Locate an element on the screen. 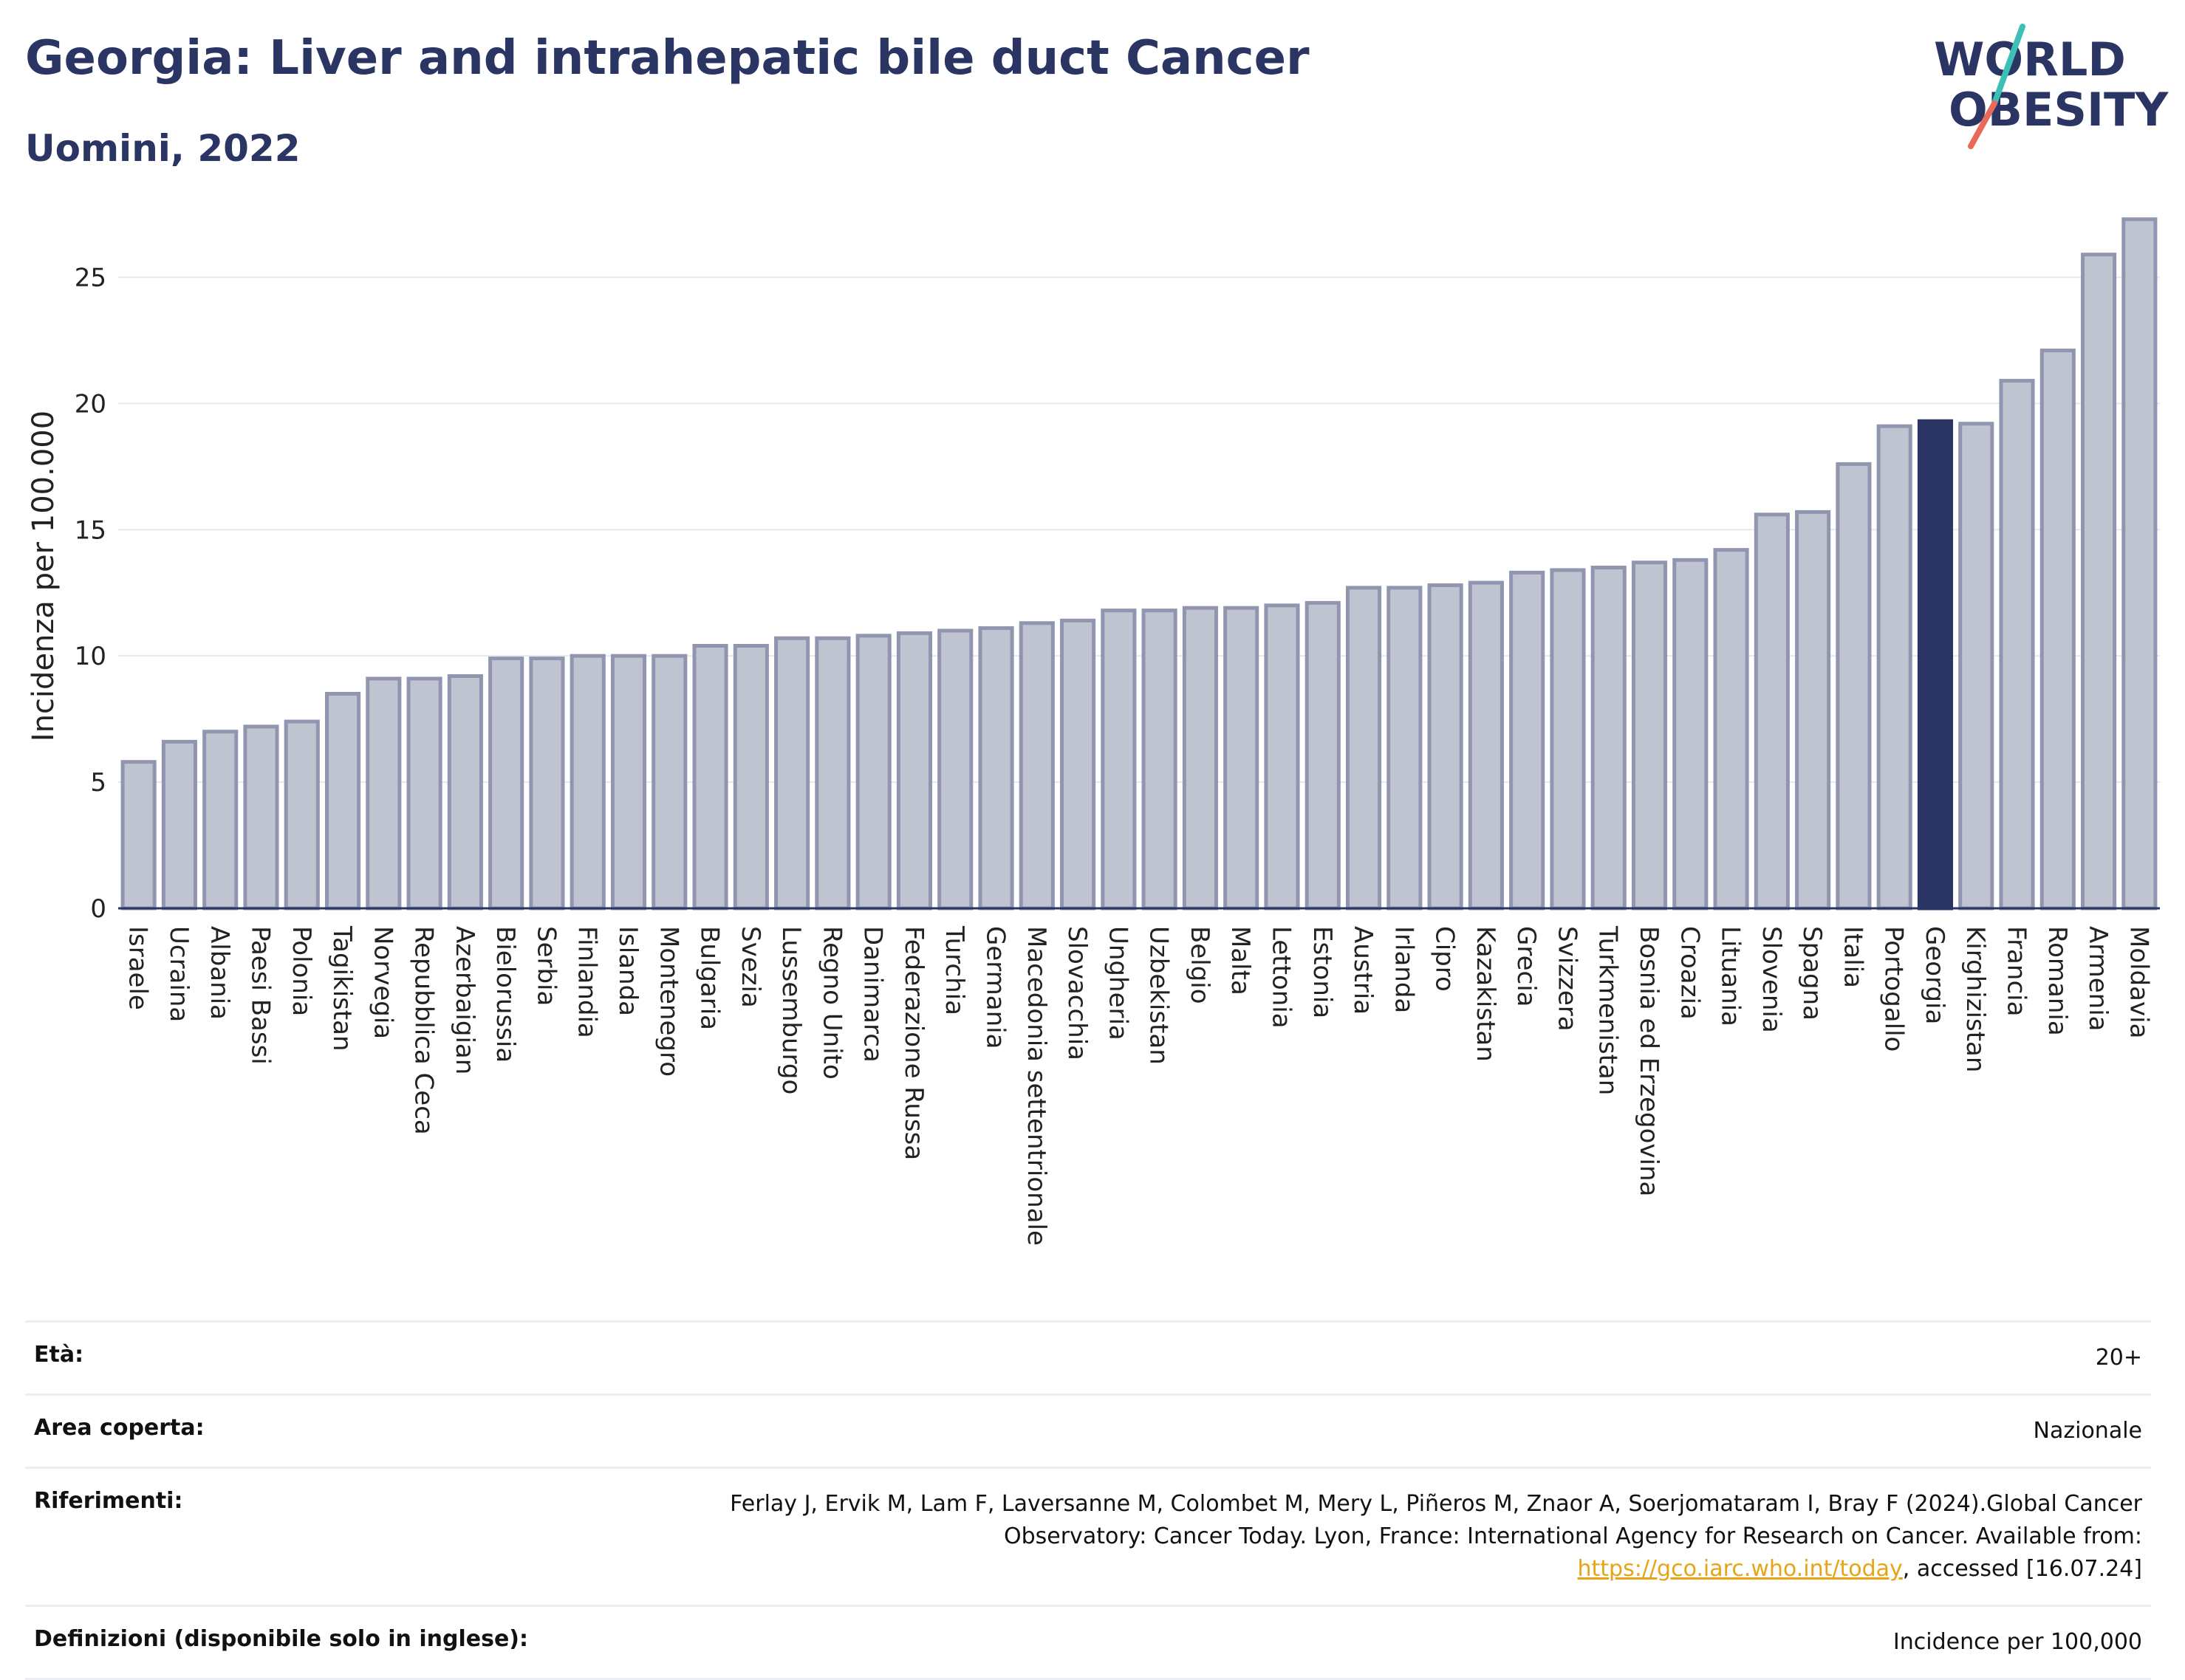 Image resolution: width=2185 pixels, height=1680 pixels. logo-slash-top is located at coordinates (2008, 65).